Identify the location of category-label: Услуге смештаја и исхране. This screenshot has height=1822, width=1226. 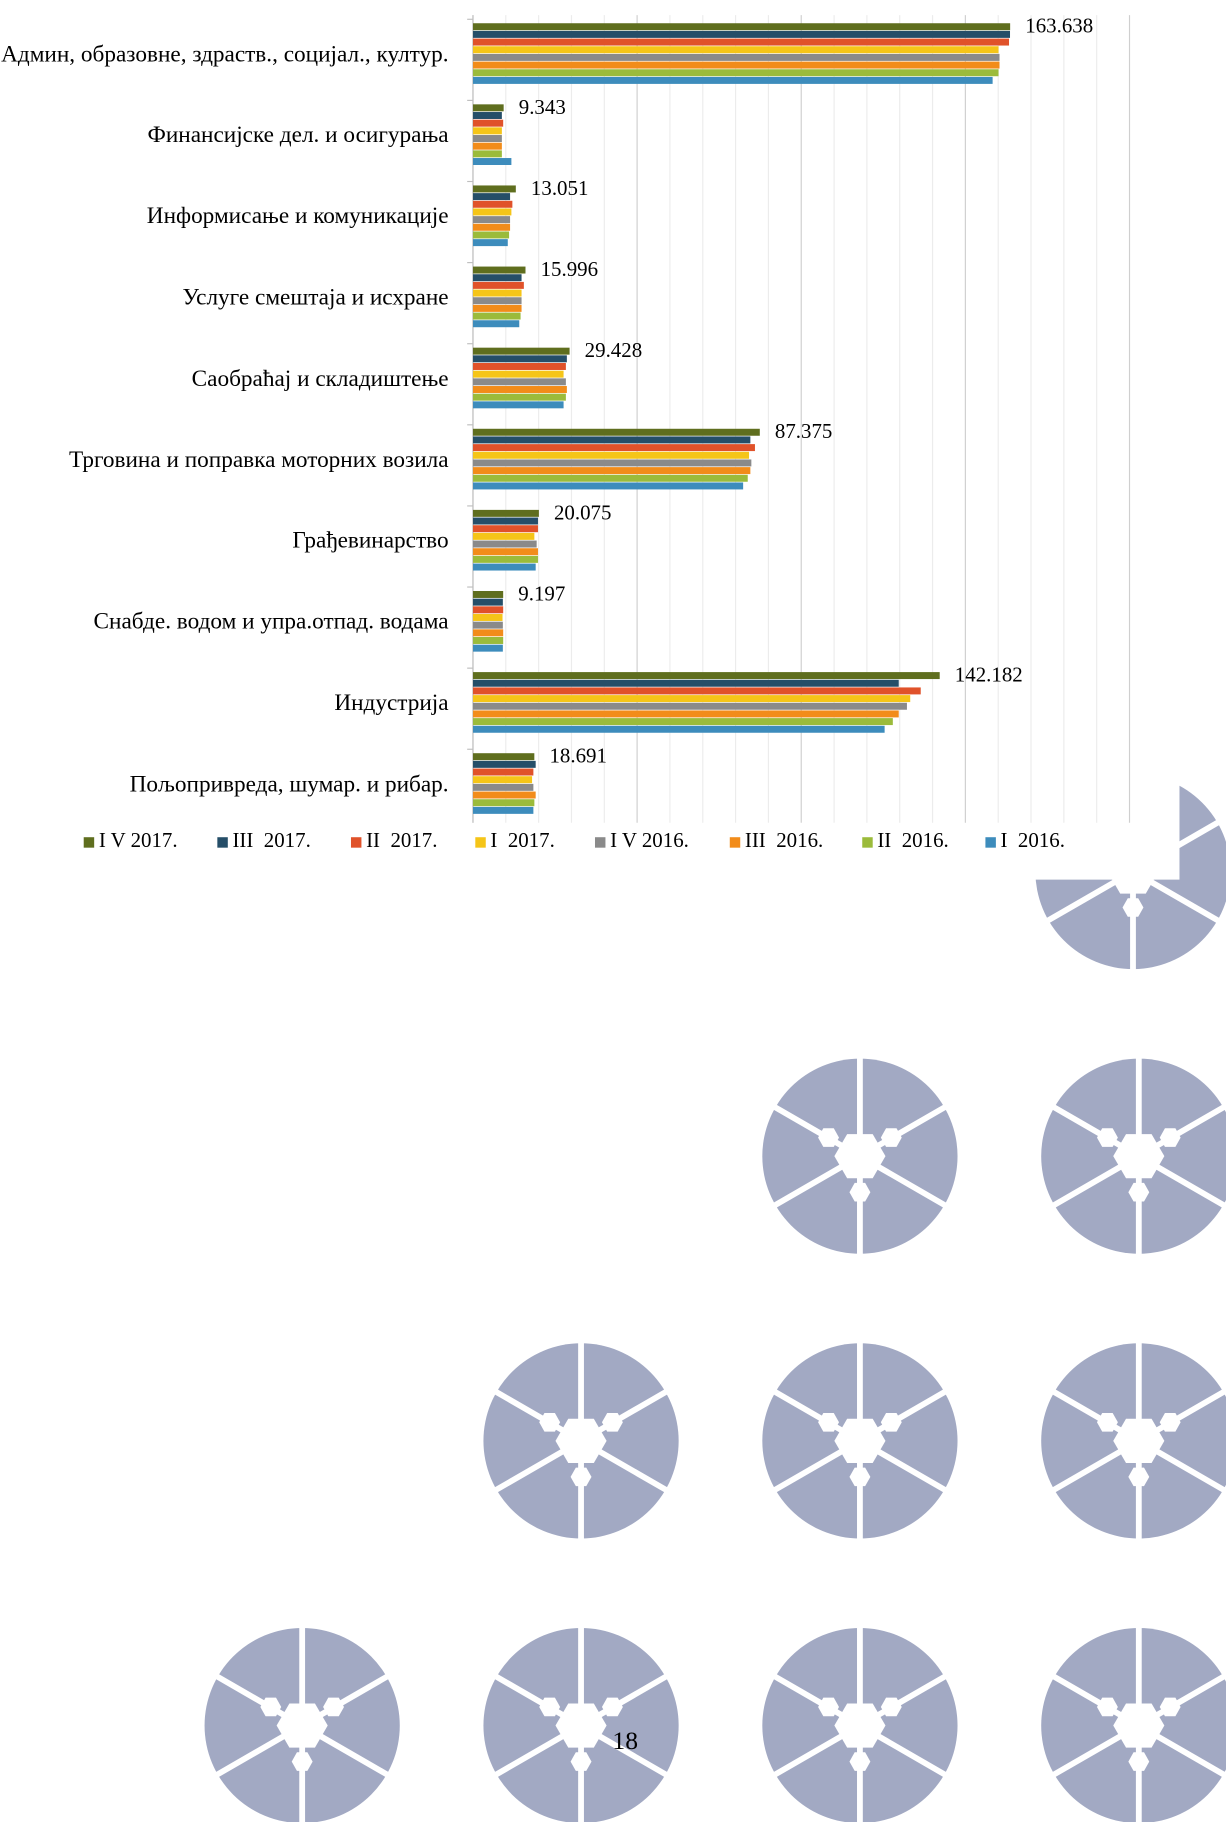
(315, 297).